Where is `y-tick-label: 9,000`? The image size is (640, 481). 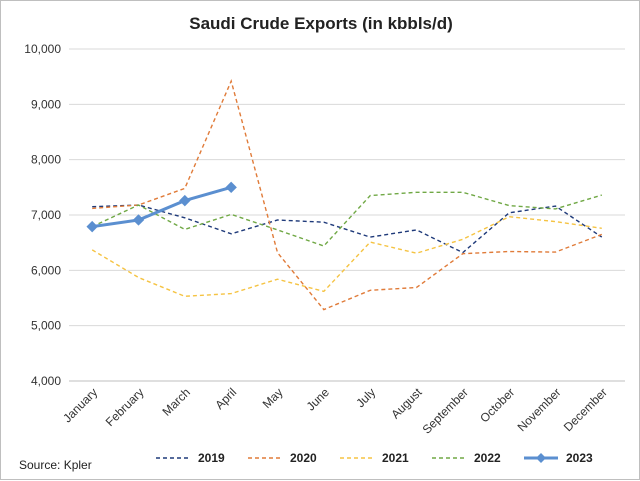
y-tick-label: 9,000 is located at coordinates (46, 104).